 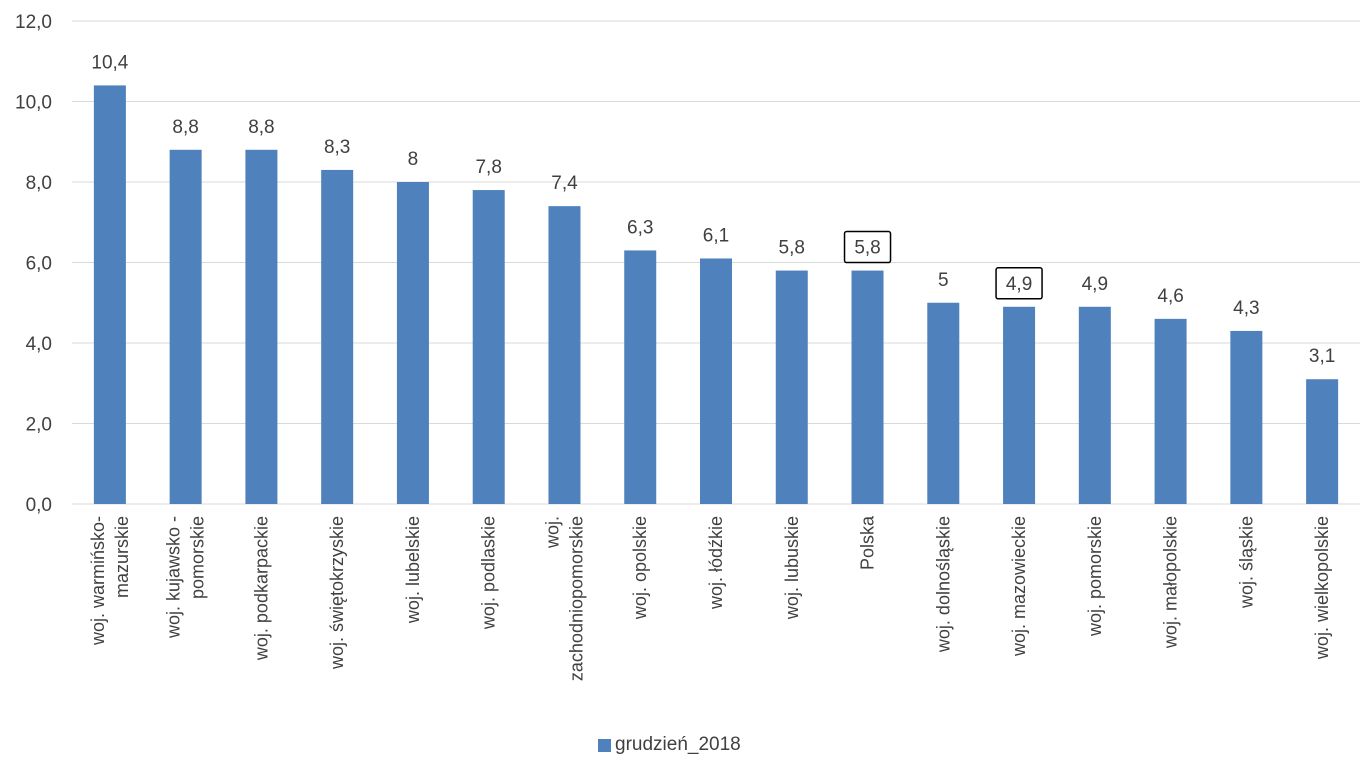 What do you see at coordinates (39, 183) in the screenshot?
I see `y-tick-label: 8,0` at bounding box center [39, 183].